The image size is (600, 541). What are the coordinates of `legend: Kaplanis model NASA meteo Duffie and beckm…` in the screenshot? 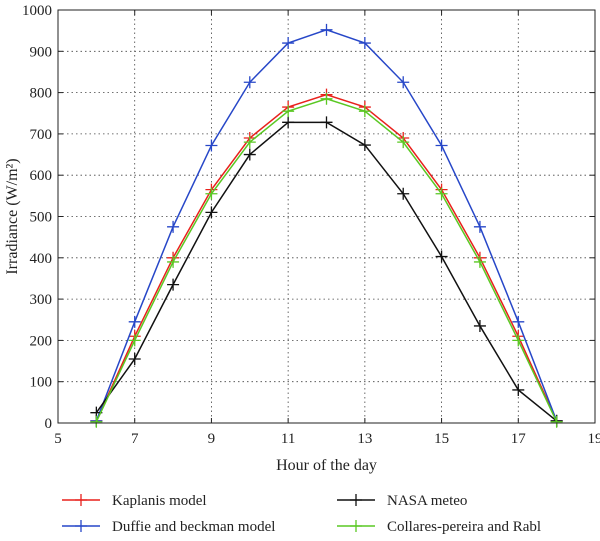 It's located at (301, 514).